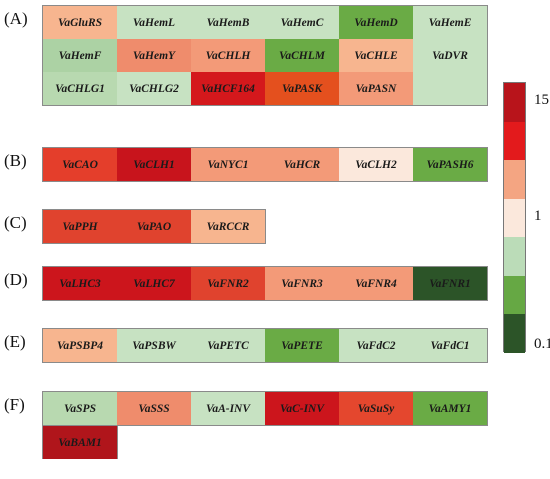 Image resolution: width=550 pixels, height=479 pixels. What do you see at coordinates (80, 55) in the screenshot?
I see `heatmap-cell: VaHemF` at bounding box center [80, 55].